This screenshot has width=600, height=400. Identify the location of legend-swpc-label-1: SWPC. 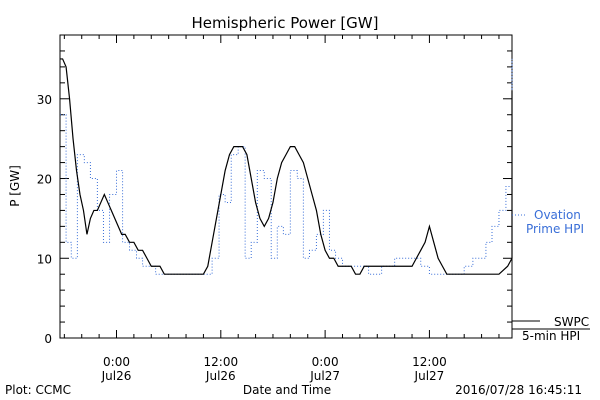
(571, 322).